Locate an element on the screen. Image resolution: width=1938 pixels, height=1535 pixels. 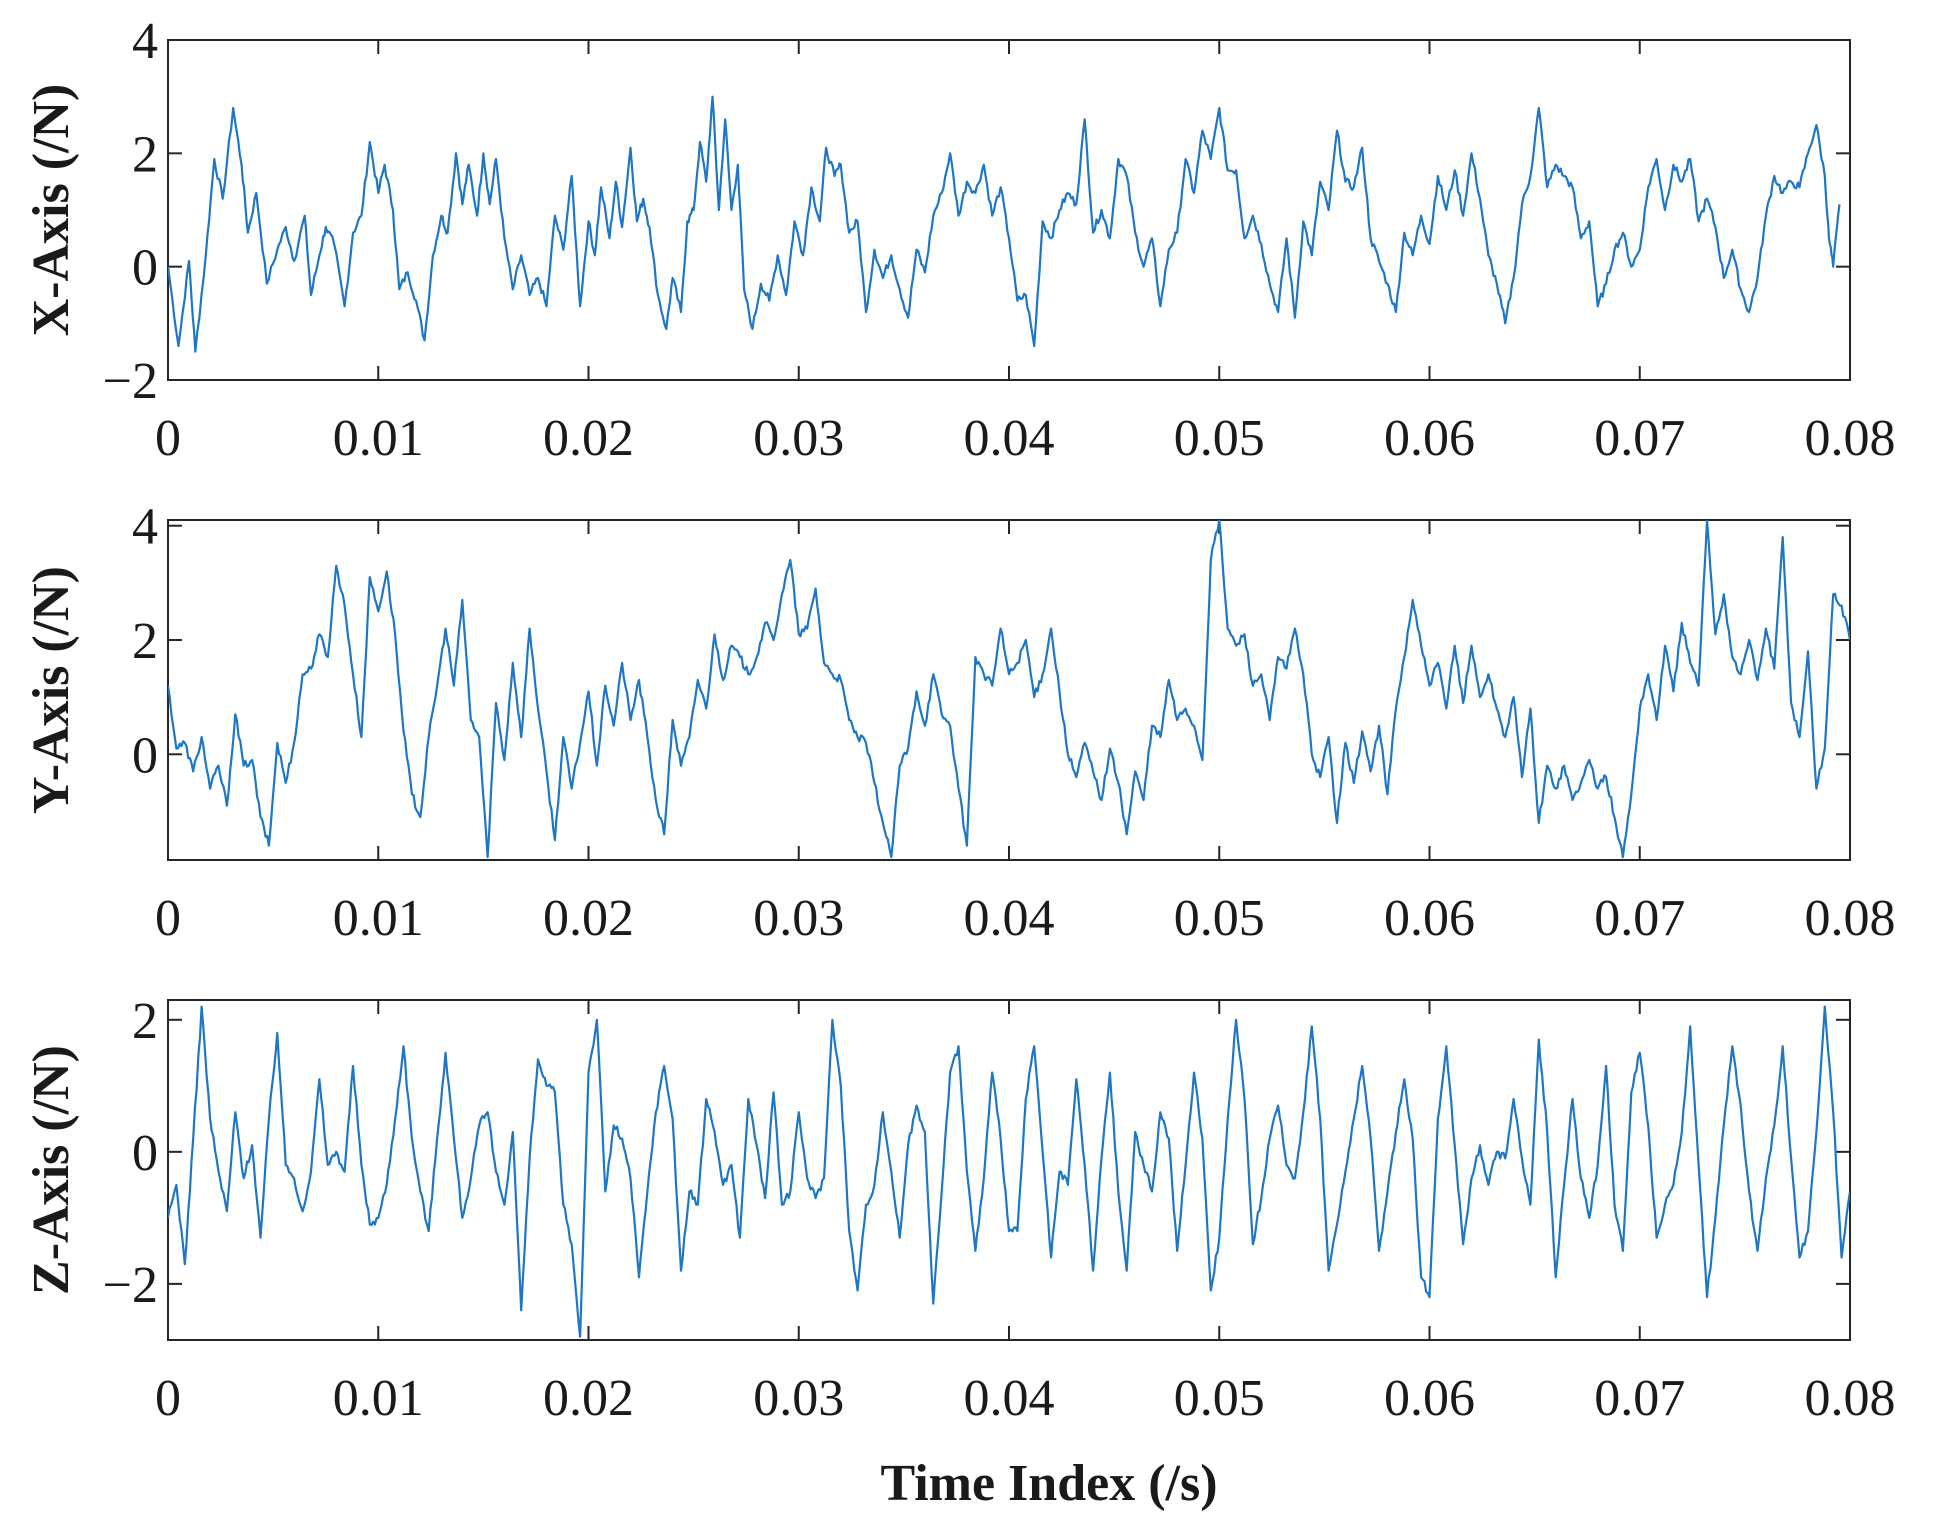
y-axis-label: Z-Axis (/N) is located at coordinates (51, 1170).